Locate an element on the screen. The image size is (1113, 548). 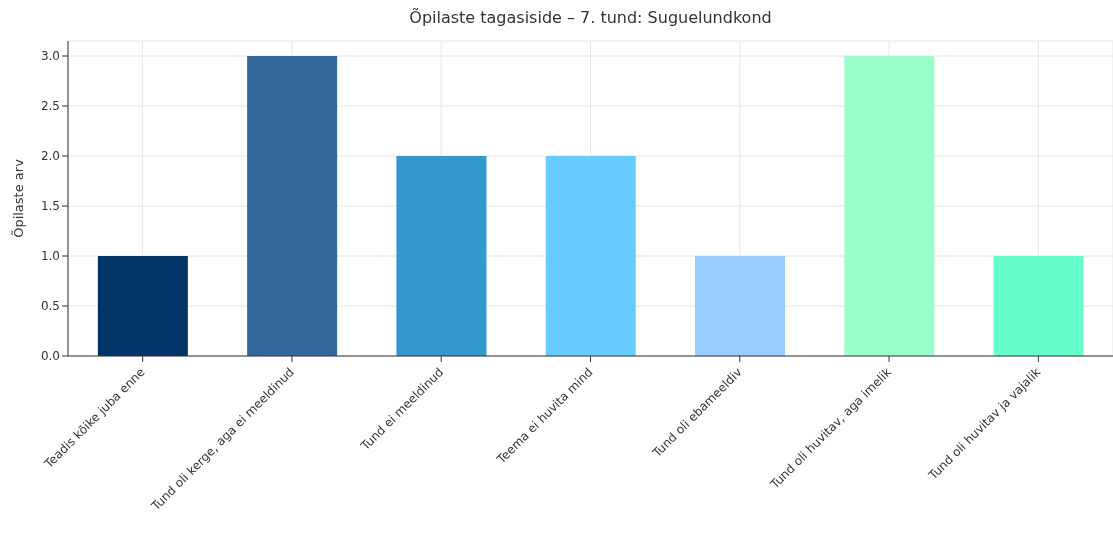
y-tick-label: 1.5 is located at coordinates (50, 206).